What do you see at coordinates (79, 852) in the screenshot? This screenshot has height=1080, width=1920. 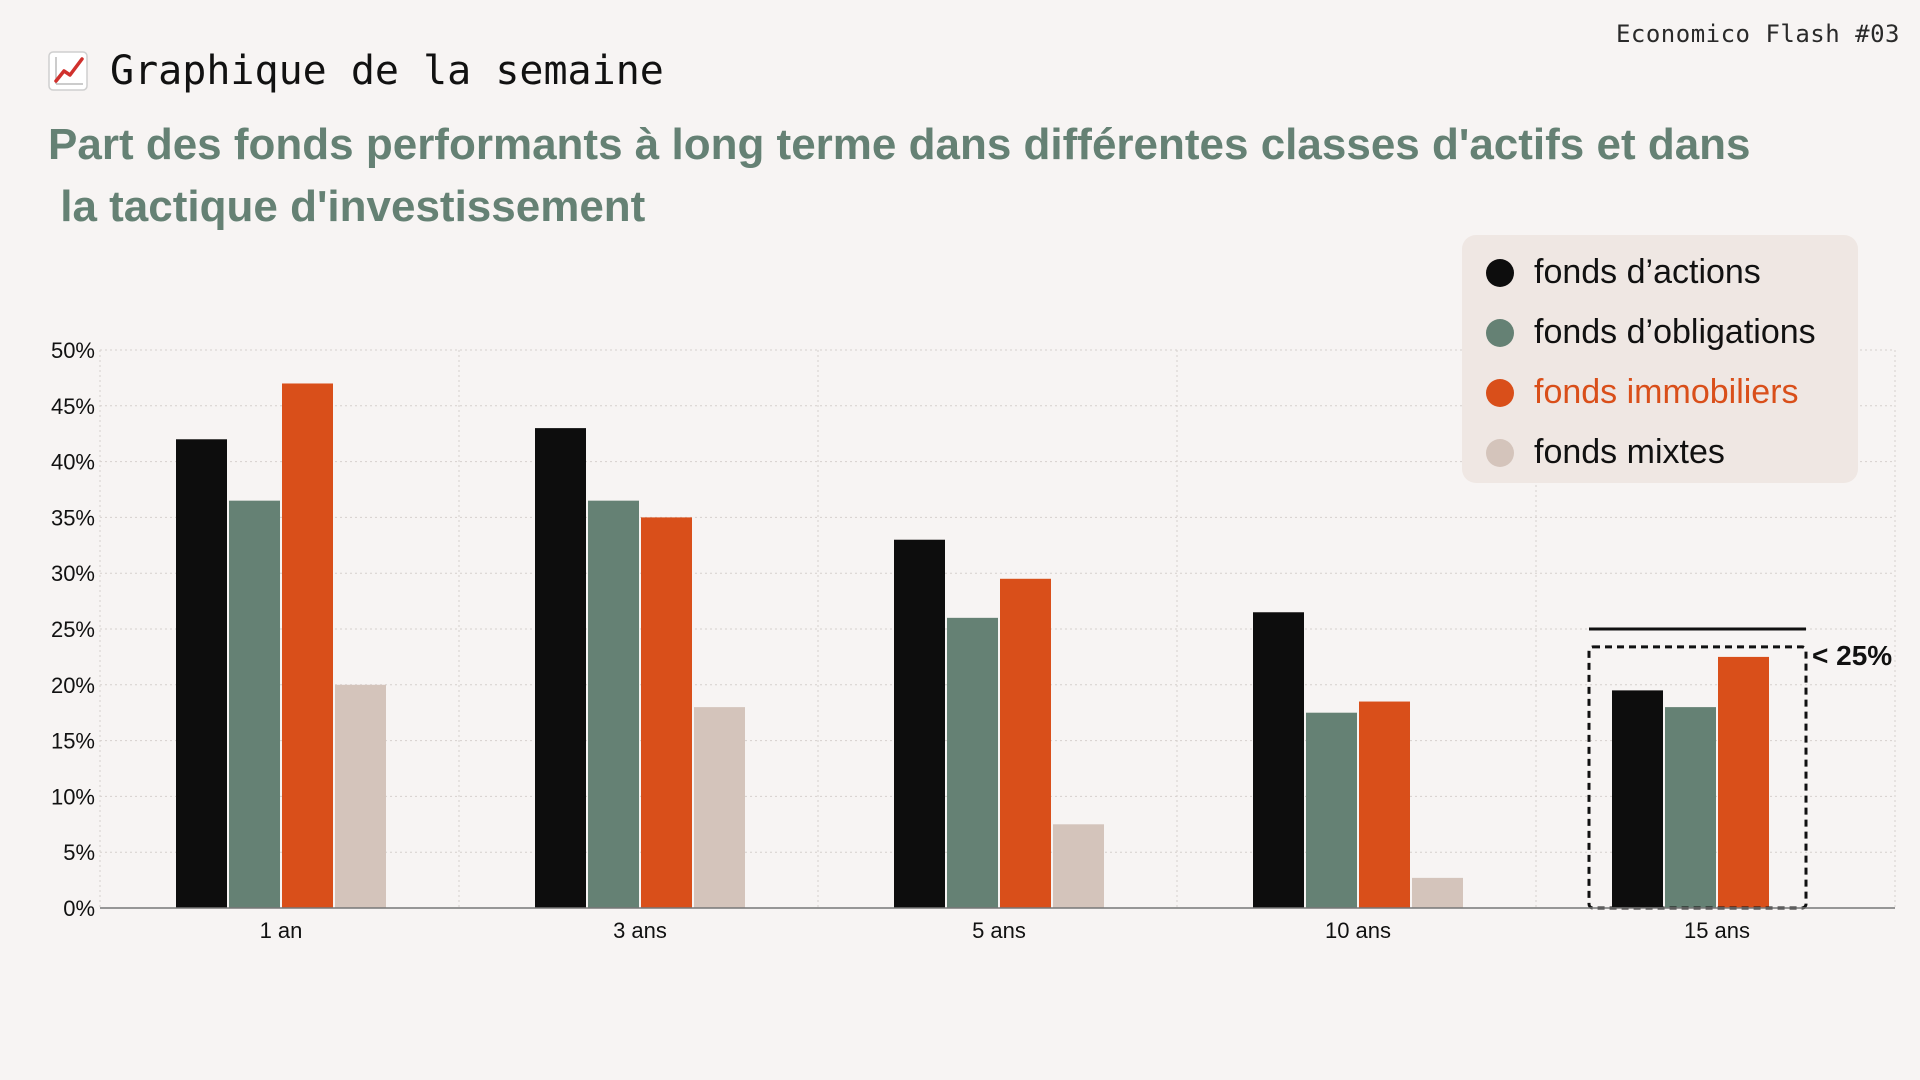 I see `y-tick-label: 5%` at bounding box center [79, 852].